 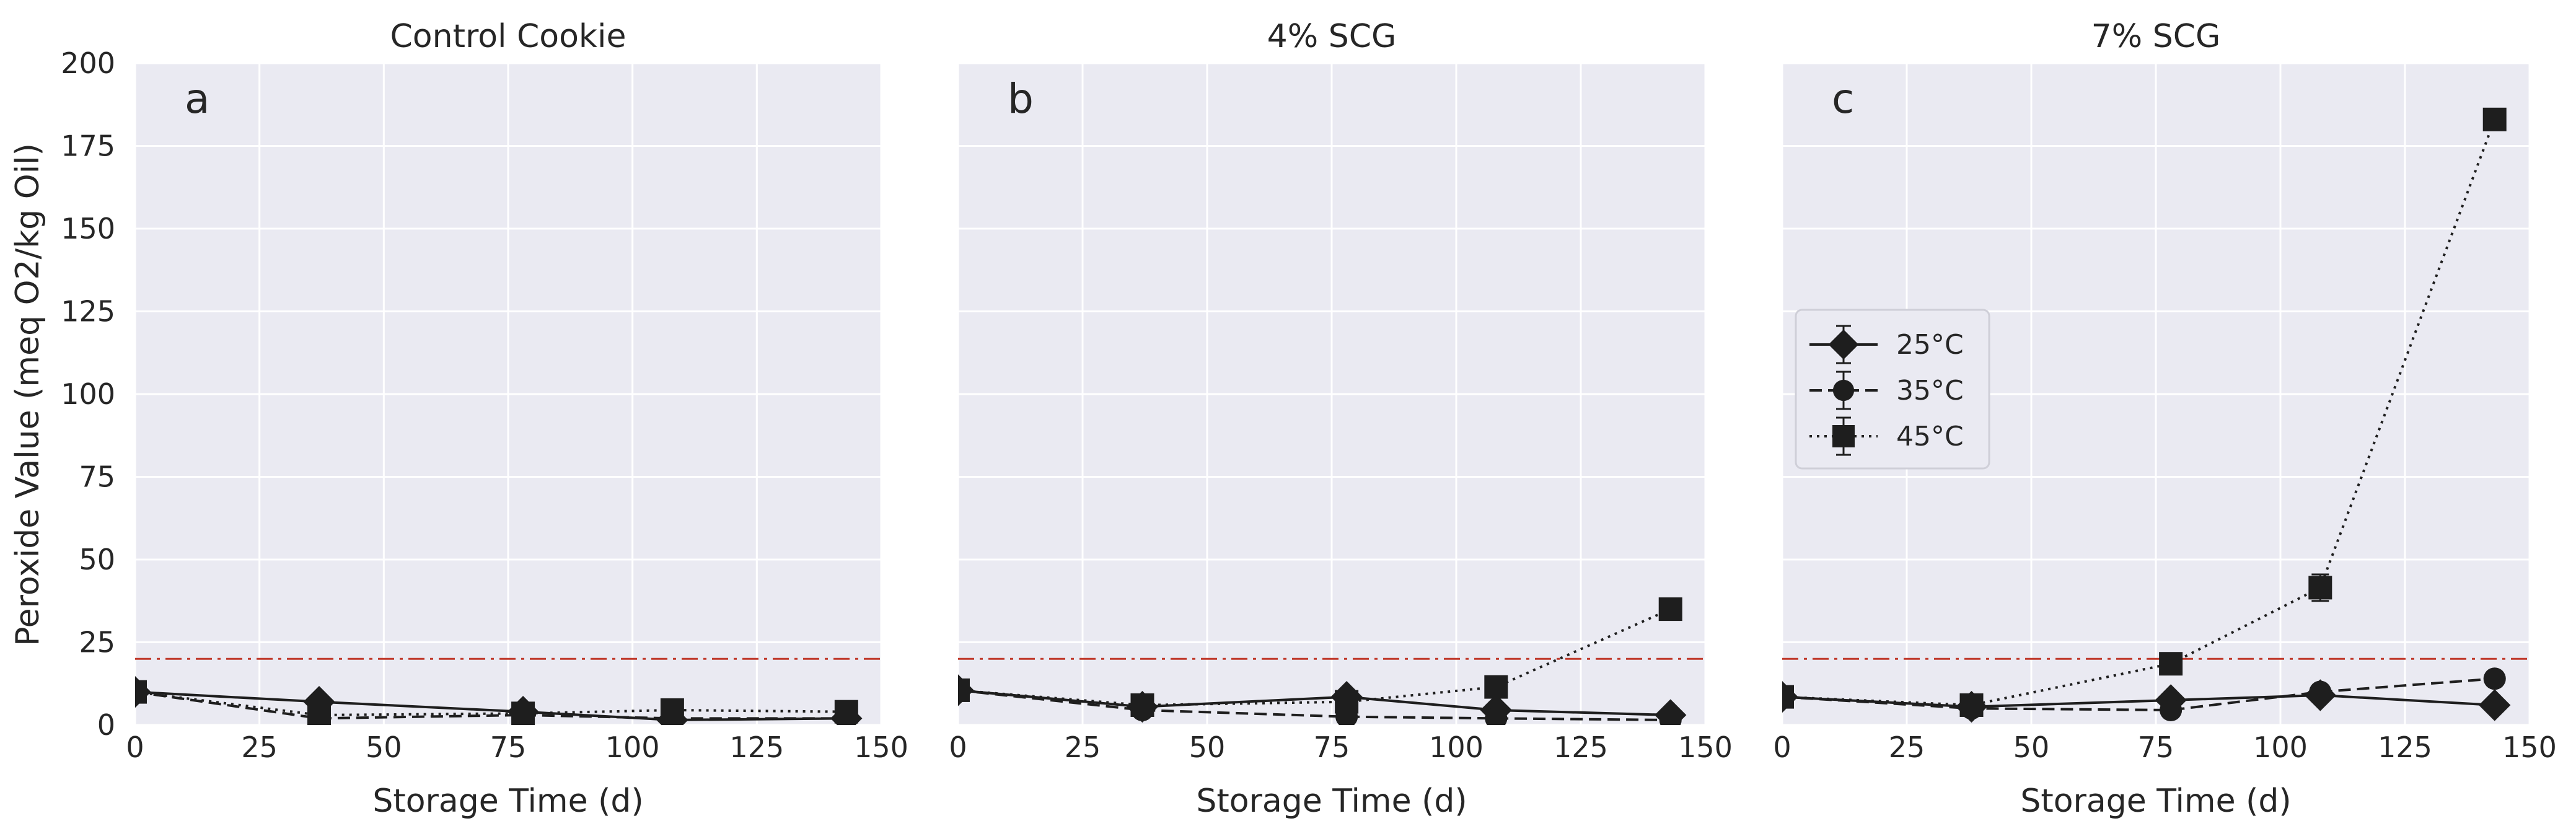 What do you see at coordinates (508, 37) in the screenshot?
I see `panel-title: Control Cookie` at bounding box center [508, 37].